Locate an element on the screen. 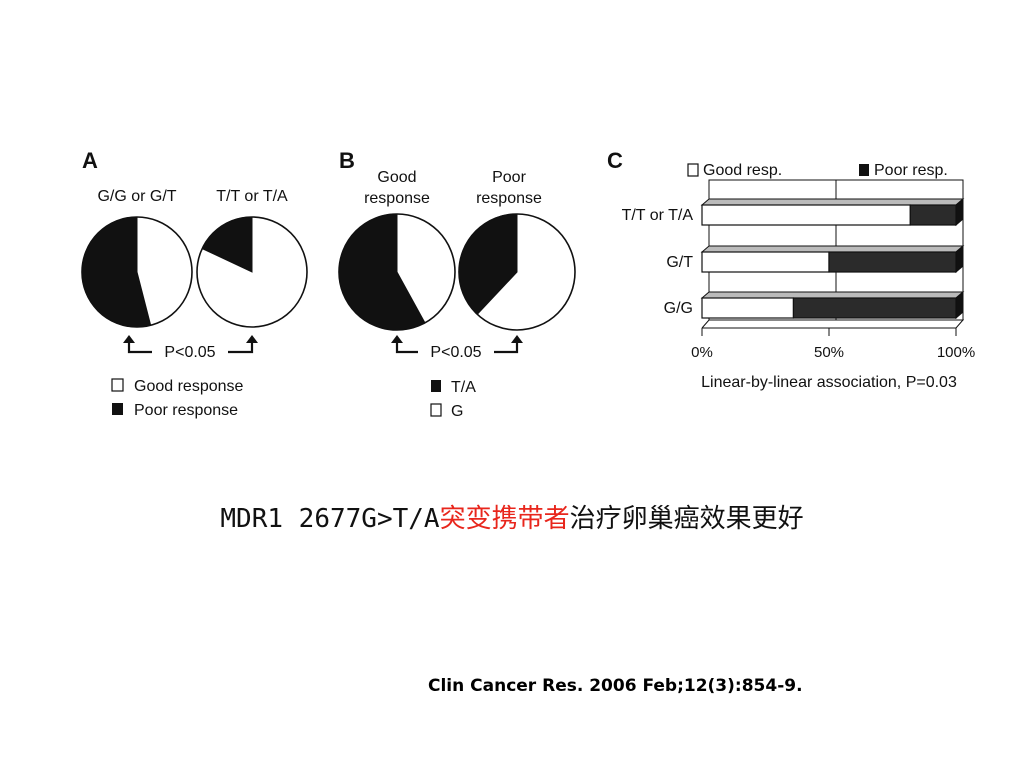 This screenshot has height=768, width=1024. pie-b1 is located at coordinates (397, 272).